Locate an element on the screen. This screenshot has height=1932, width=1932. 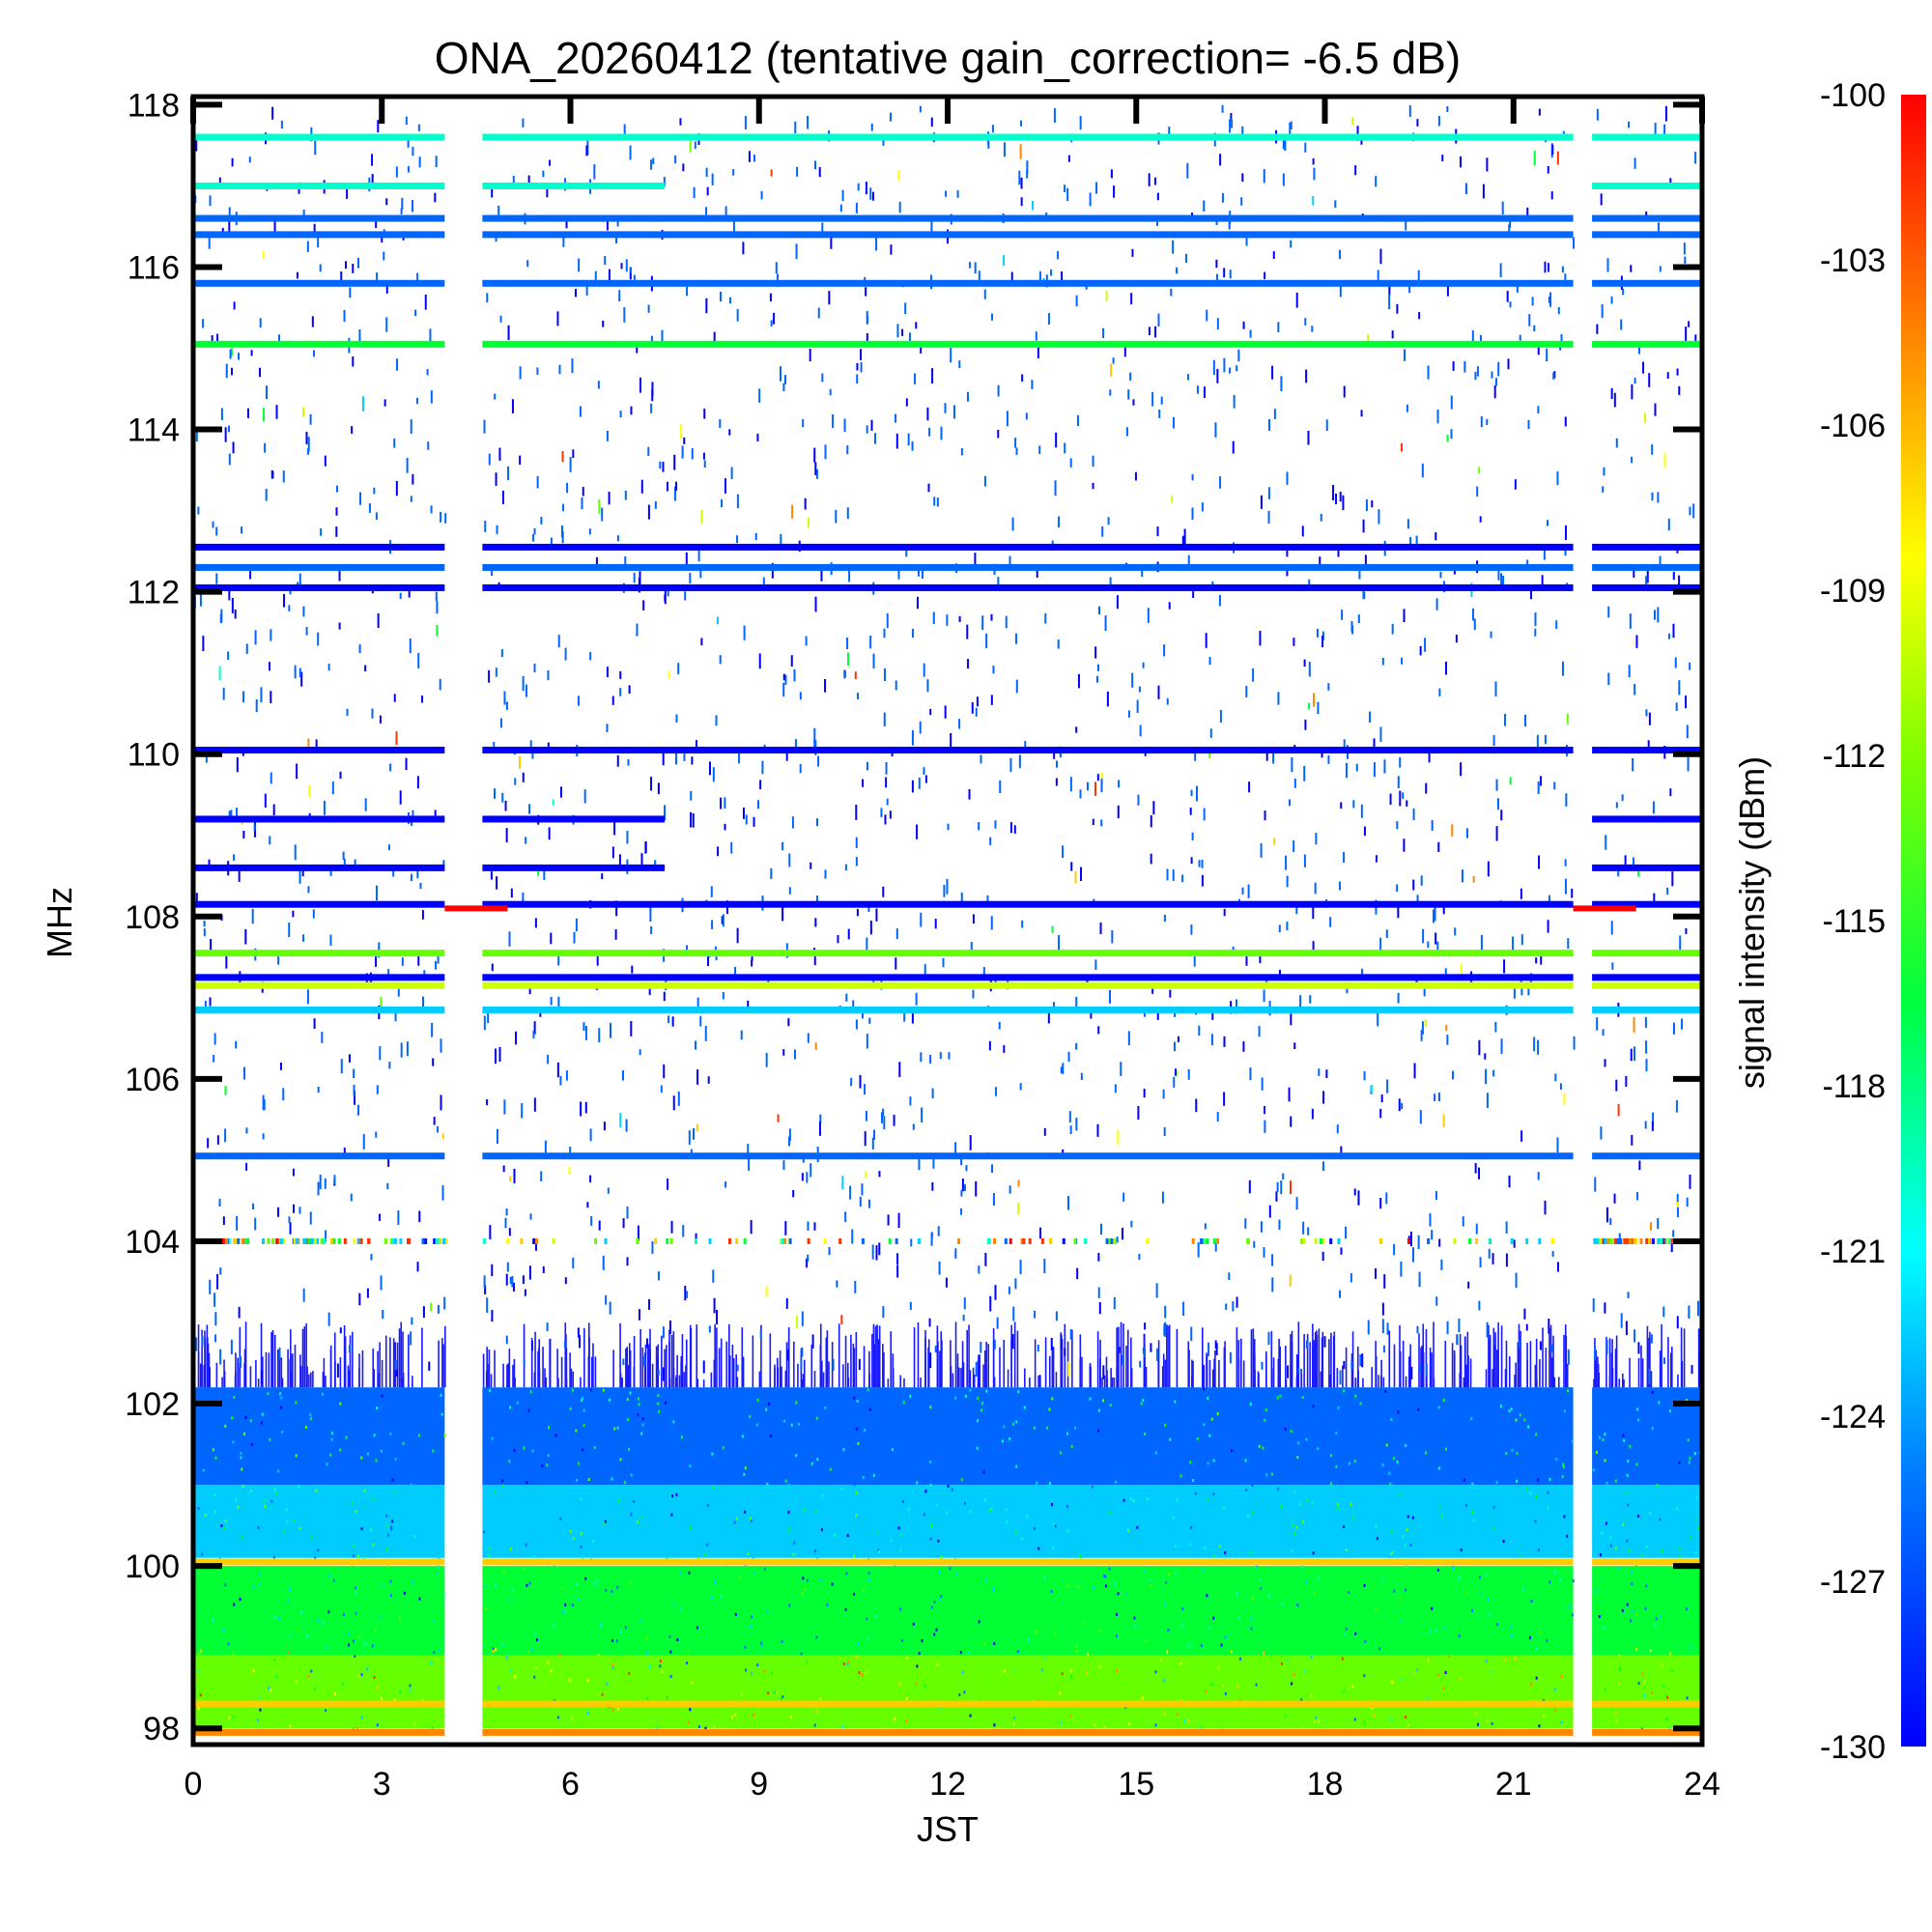
y-axis-label: MHz is located at coordinates (59, 922).